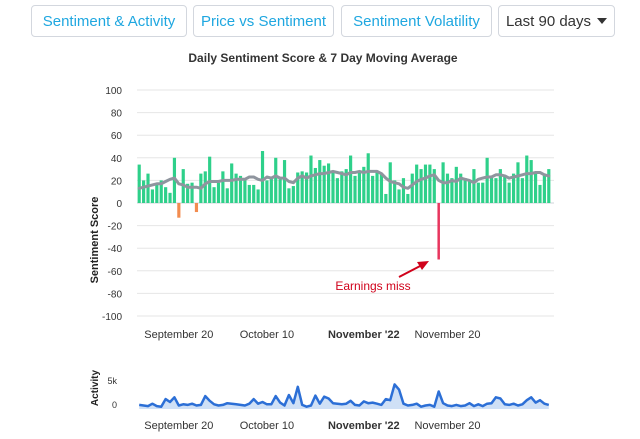 Image resolution: width=640 pixels, height=439 pixels. Describe the element at coordinates (119, 204) in the screenshot. I see `y-tick-label: 0` at that location.